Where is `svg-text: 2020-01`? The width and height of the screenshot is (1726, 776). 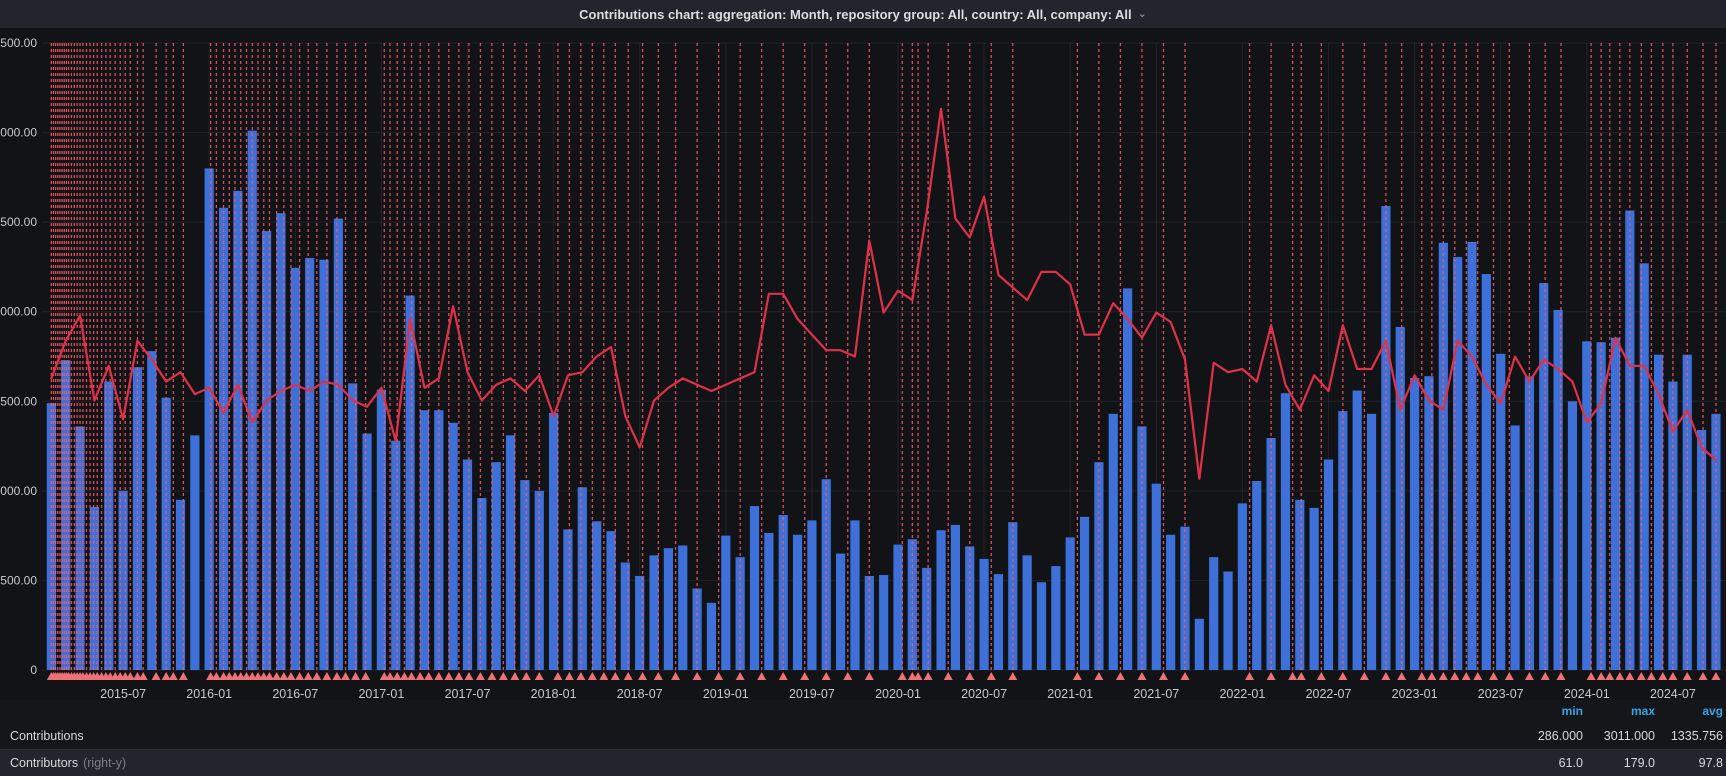
svg-text: 2020-01 is located at coordinates (898, 693).